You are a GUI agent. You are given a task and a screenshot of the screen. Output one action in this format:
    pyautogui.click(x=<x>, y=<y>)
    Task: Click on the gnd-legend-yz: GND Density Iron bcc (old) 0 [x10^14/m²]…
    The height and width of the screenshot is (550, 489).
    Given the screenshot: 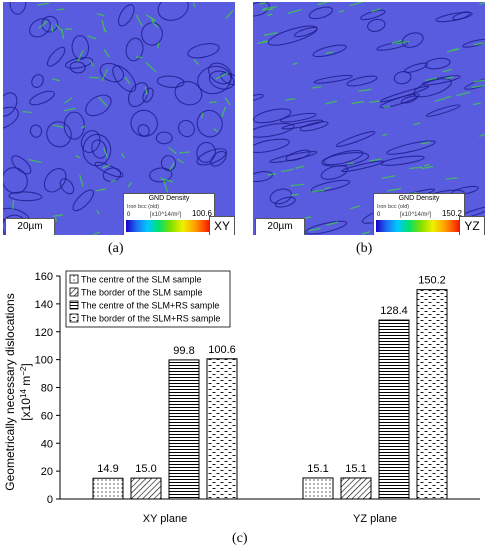 What is the action you would take?
    pyautogui.click(x=419, y=214)
    